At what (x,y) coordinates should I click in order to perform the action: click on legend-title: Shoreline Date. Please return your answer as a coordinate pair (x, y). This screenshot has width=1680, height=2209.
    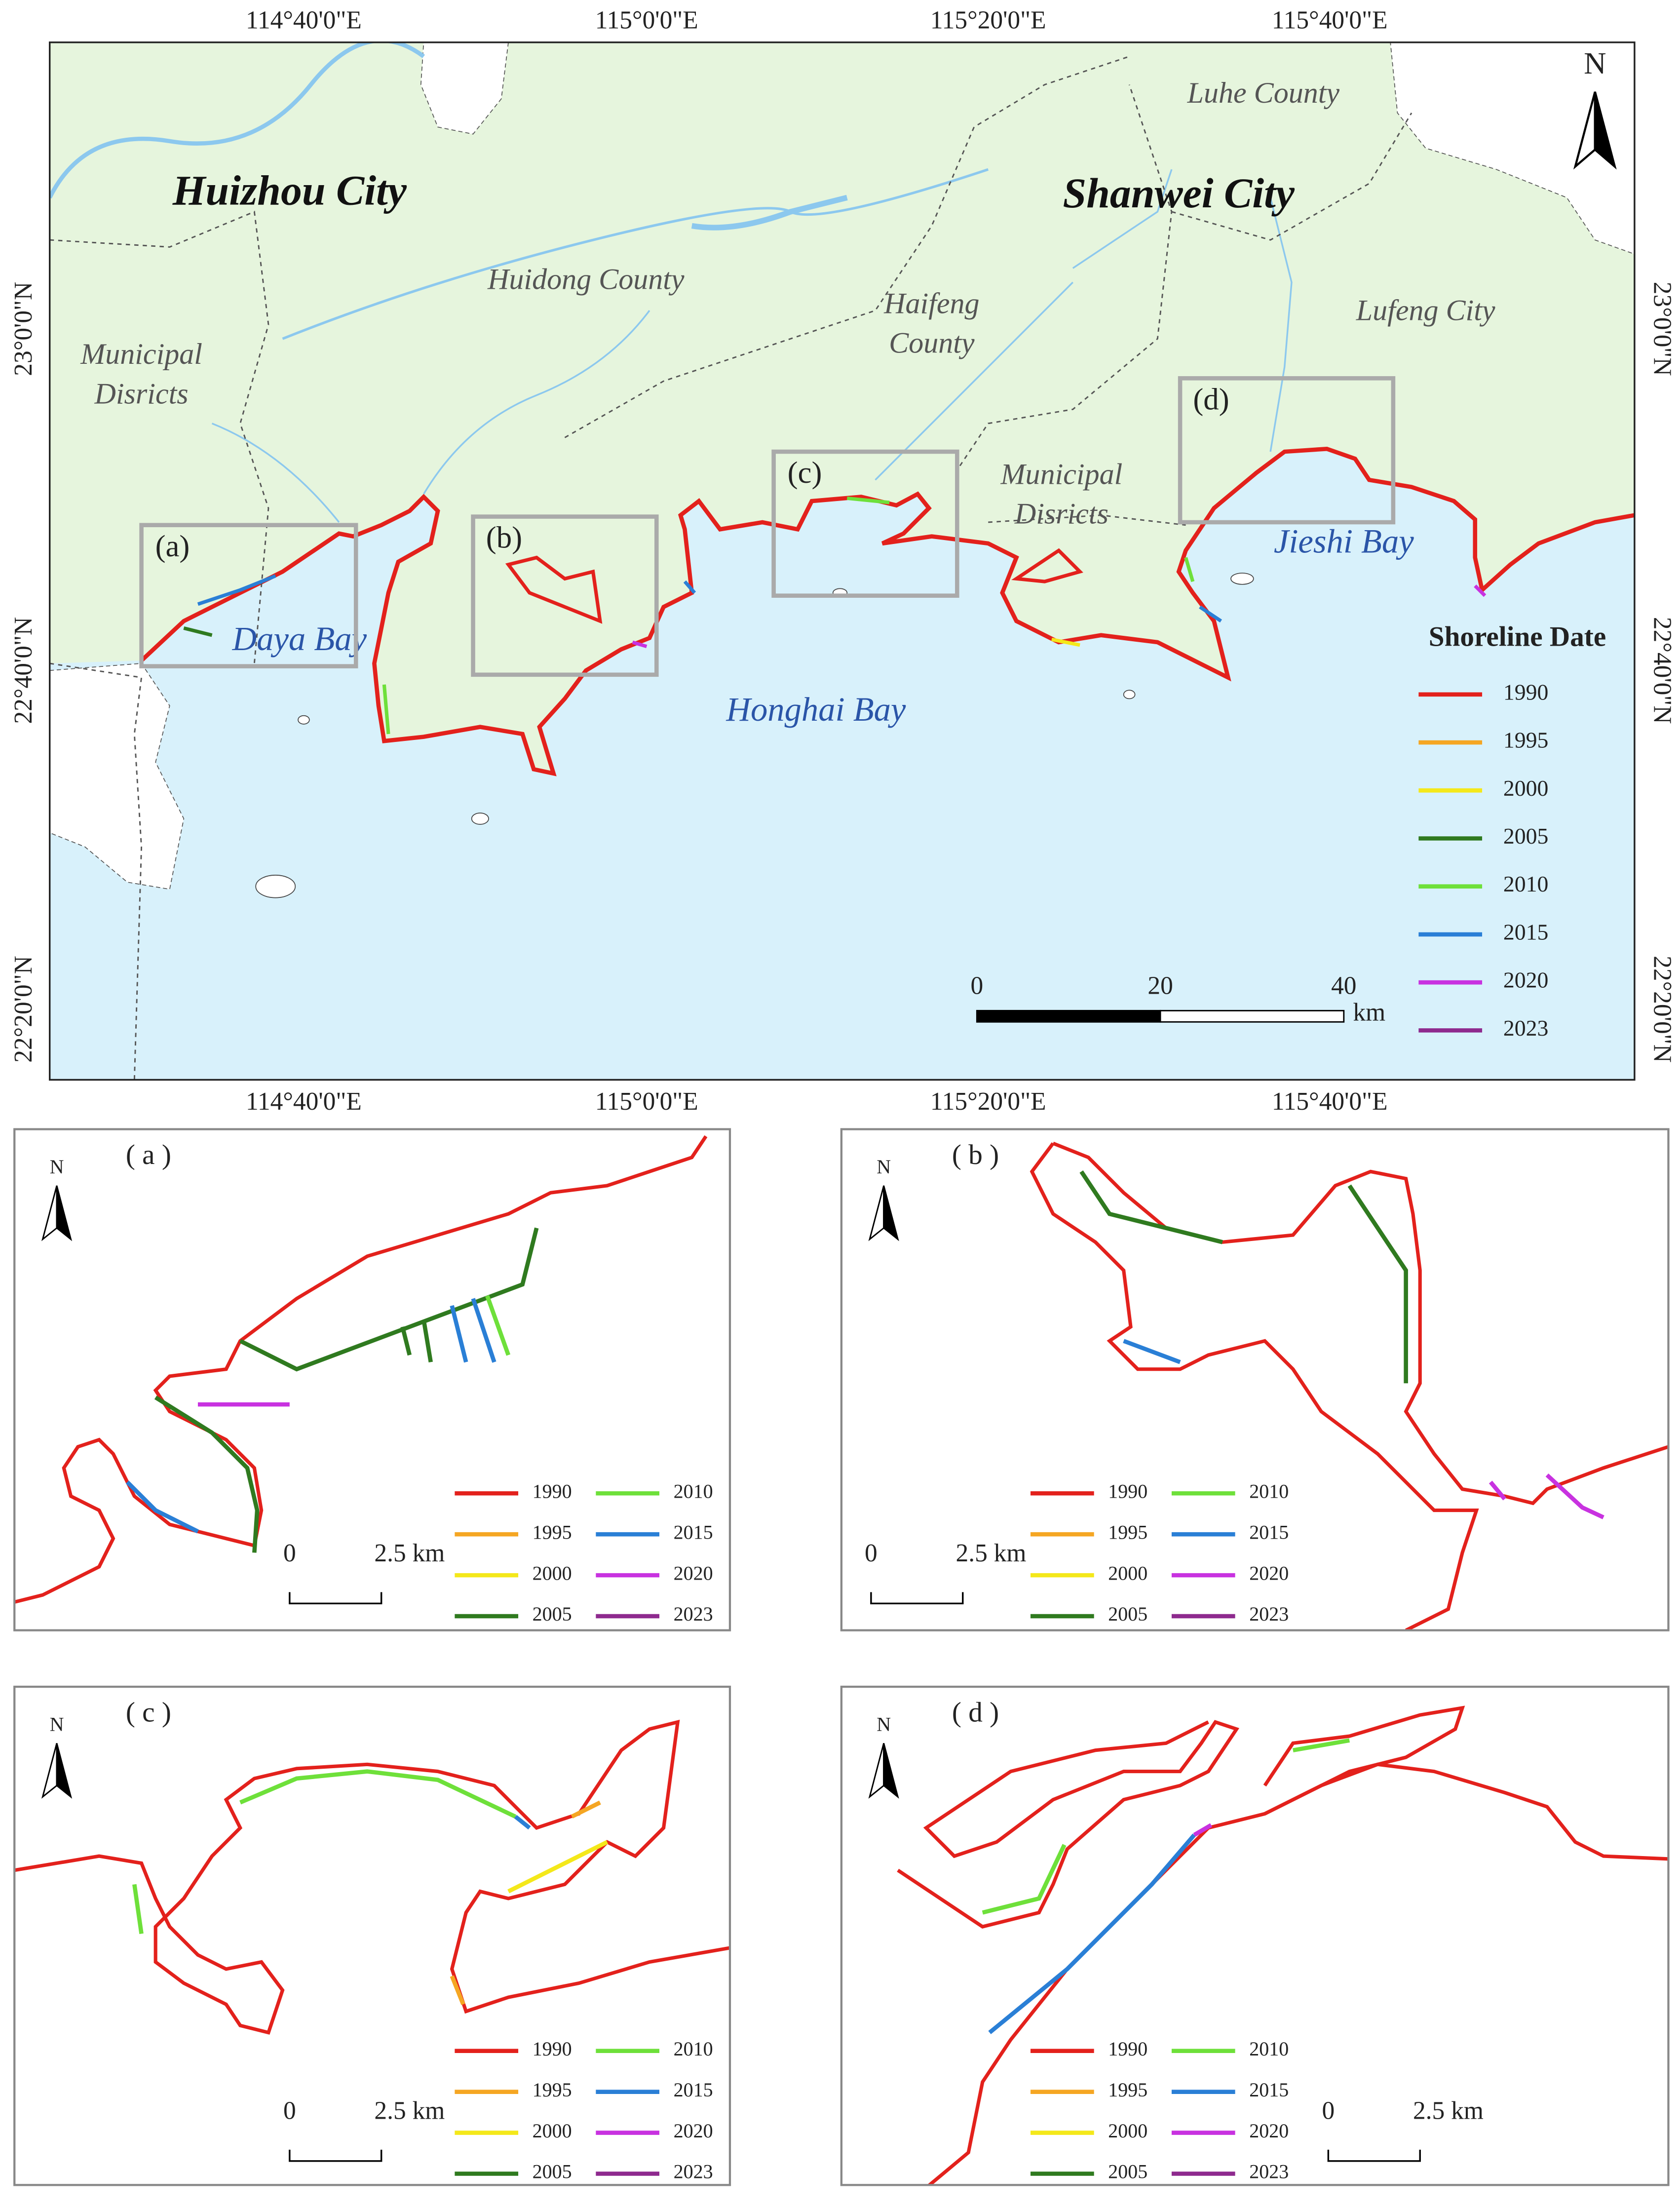
    Looking at the image, I should click on (1517, 636).